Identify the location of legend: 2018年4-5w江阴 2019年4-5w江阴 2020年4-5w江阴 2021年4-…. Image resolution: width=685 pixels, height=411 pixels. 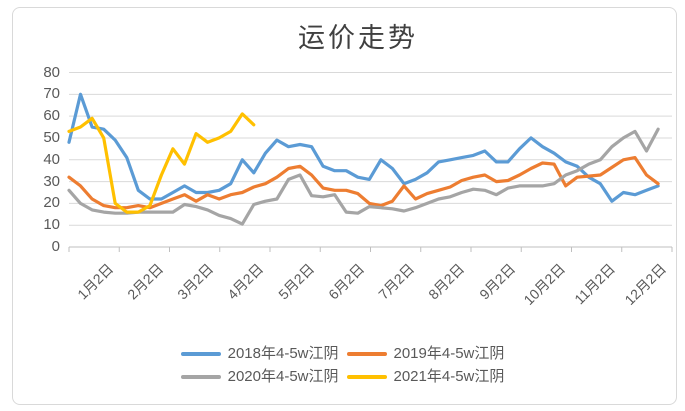
(342, 365).